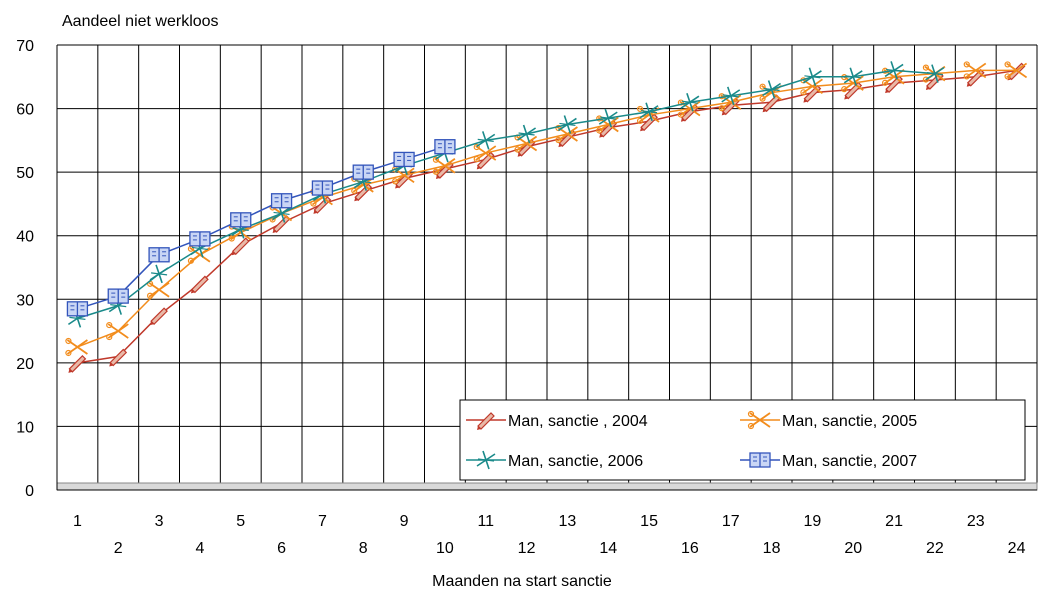  What do you see at coordinates (25, 269) in the screenshot?
I see `y-axis: 0 10 20 30 40 50 60 70` at bounding box center [25, 269].